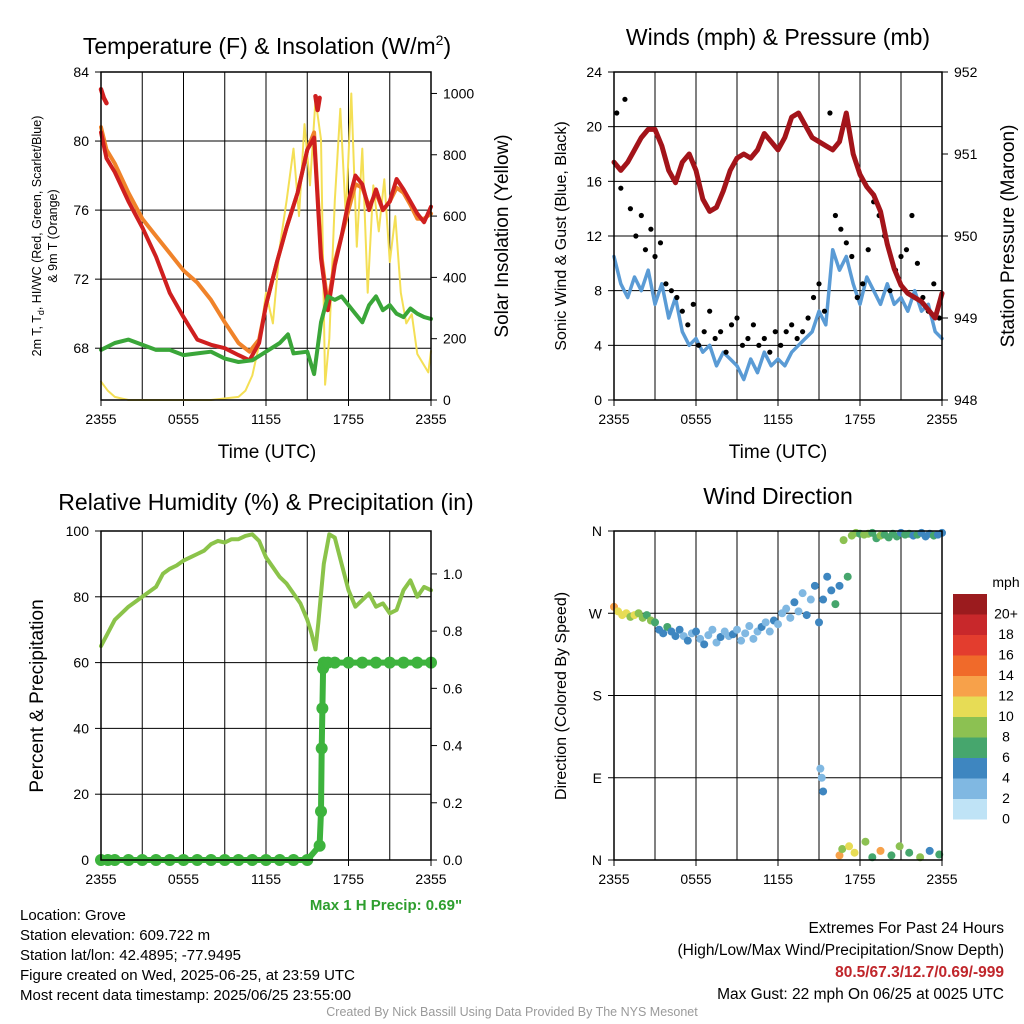  What do you see at coordinates (1006, 777) in the screenshot?
I see `legend-label: 4` at bounding box center [1006, 777].